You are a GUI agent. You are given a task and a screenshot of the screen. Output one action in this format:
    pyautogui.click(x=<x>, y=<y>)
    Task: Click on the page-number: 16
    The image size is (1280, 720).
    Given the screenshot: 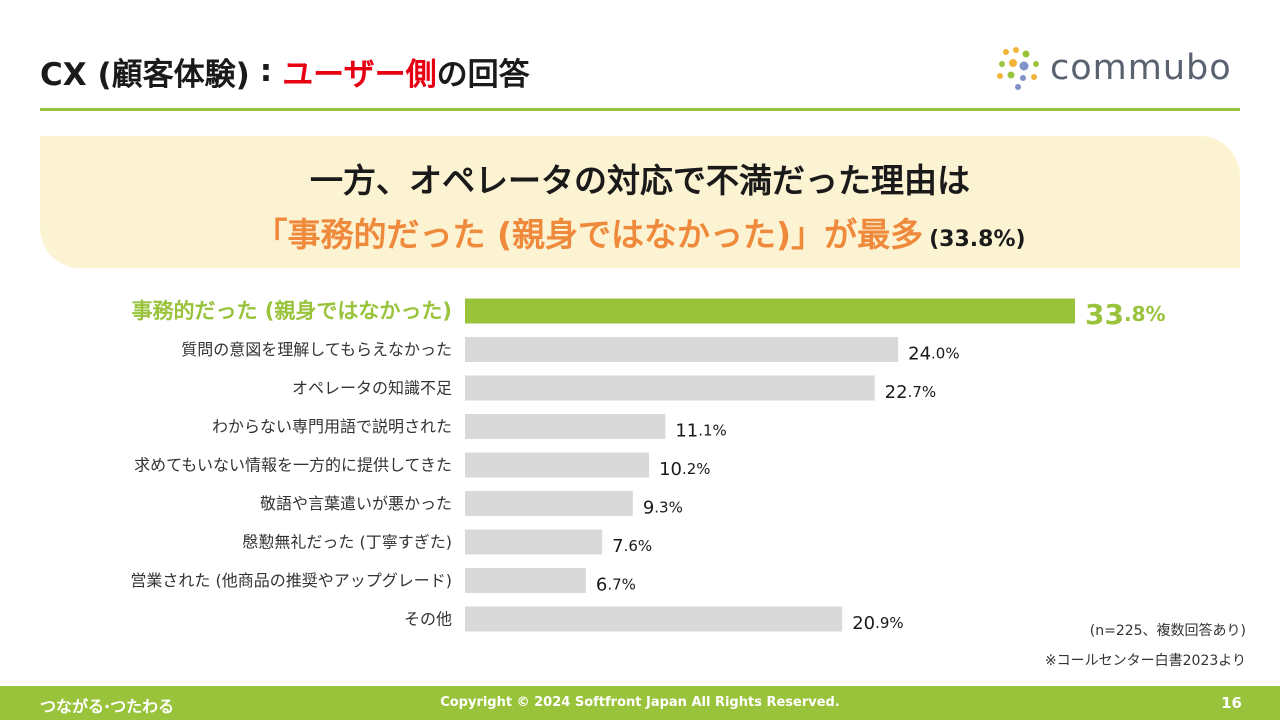 What is the action you would take?
    pyautogui.click(x=1231, y=703)
    